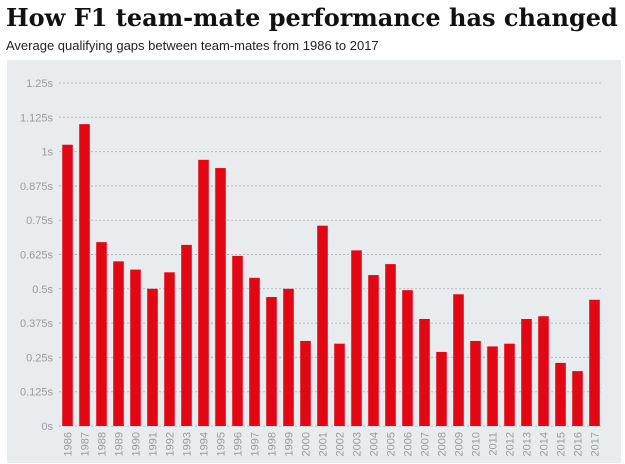 The height and width of the screenshot is (464, 625). What do you see at coordinates (392, 444) in the screenshot?
I see `x-tick-label: 2005` at bounding box center [392, 444].